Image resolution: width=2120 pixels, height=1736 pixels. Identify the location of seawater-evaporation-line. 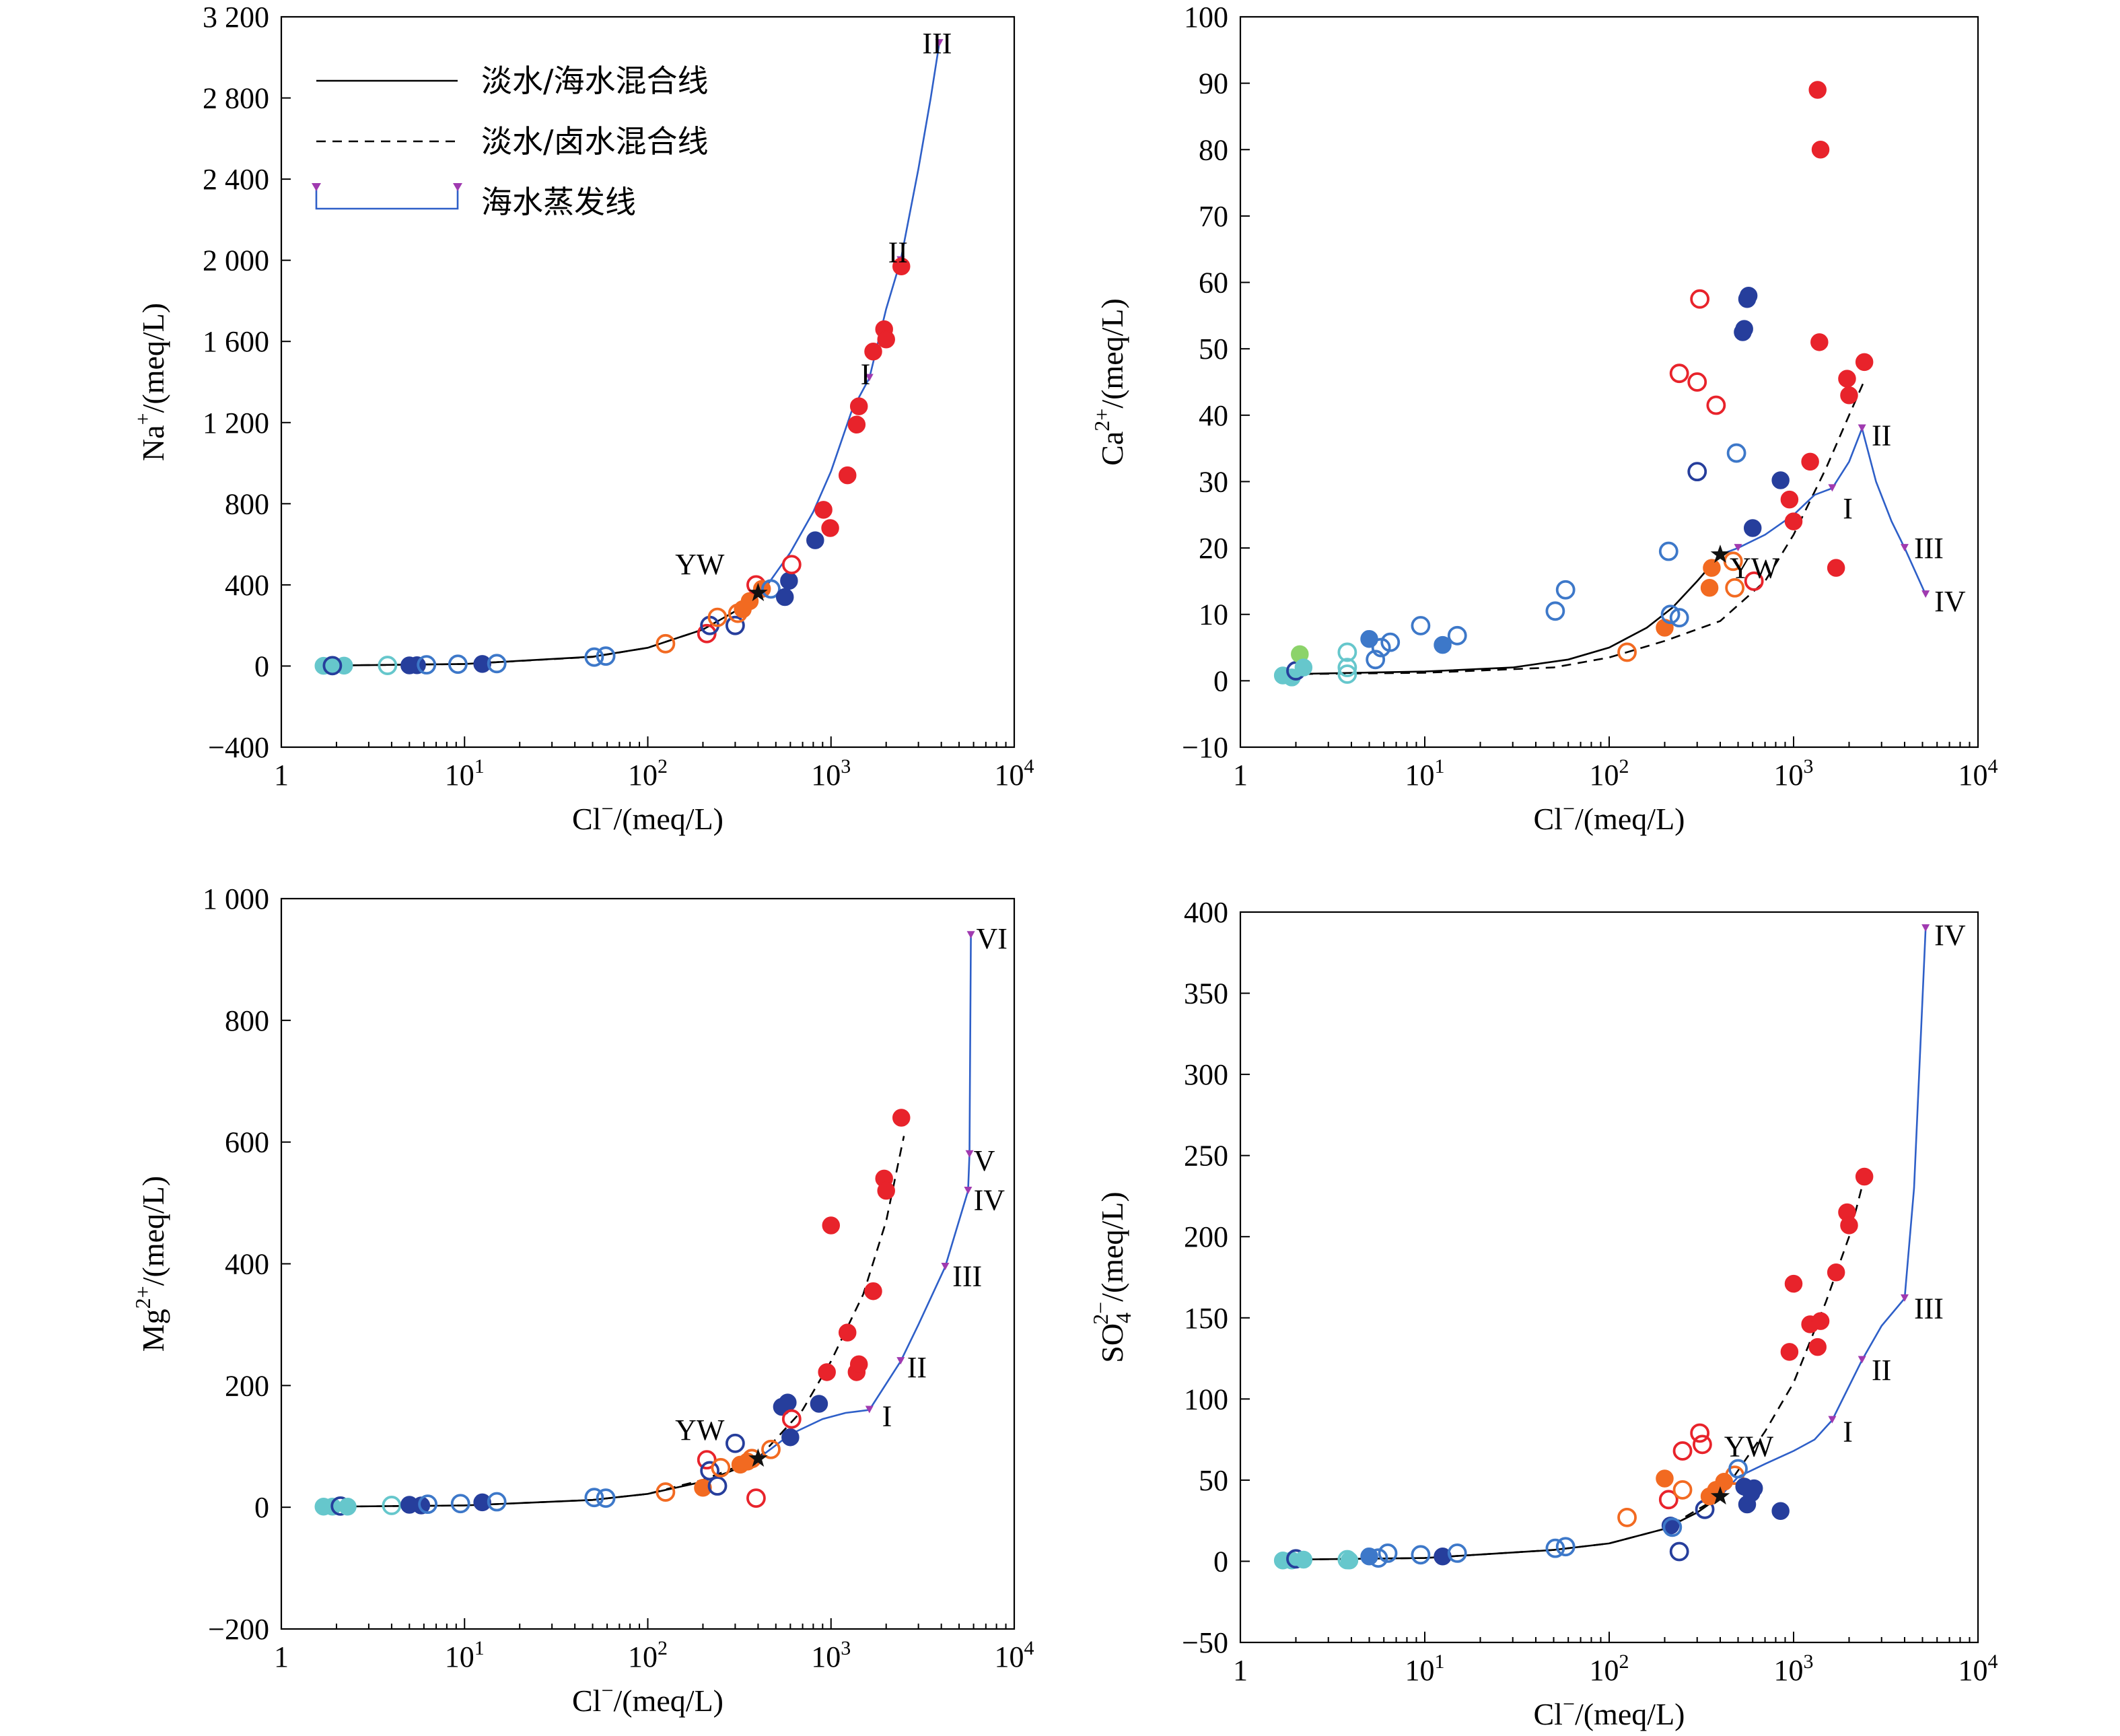
(1824, 510).